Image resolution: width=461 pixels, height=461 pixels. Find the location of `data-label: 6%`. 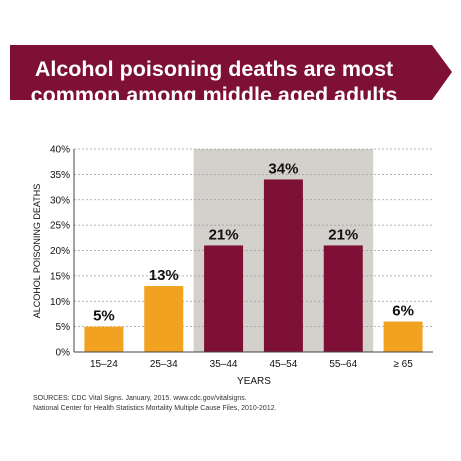

data-label: 6% is located at coordinates (403, 311).